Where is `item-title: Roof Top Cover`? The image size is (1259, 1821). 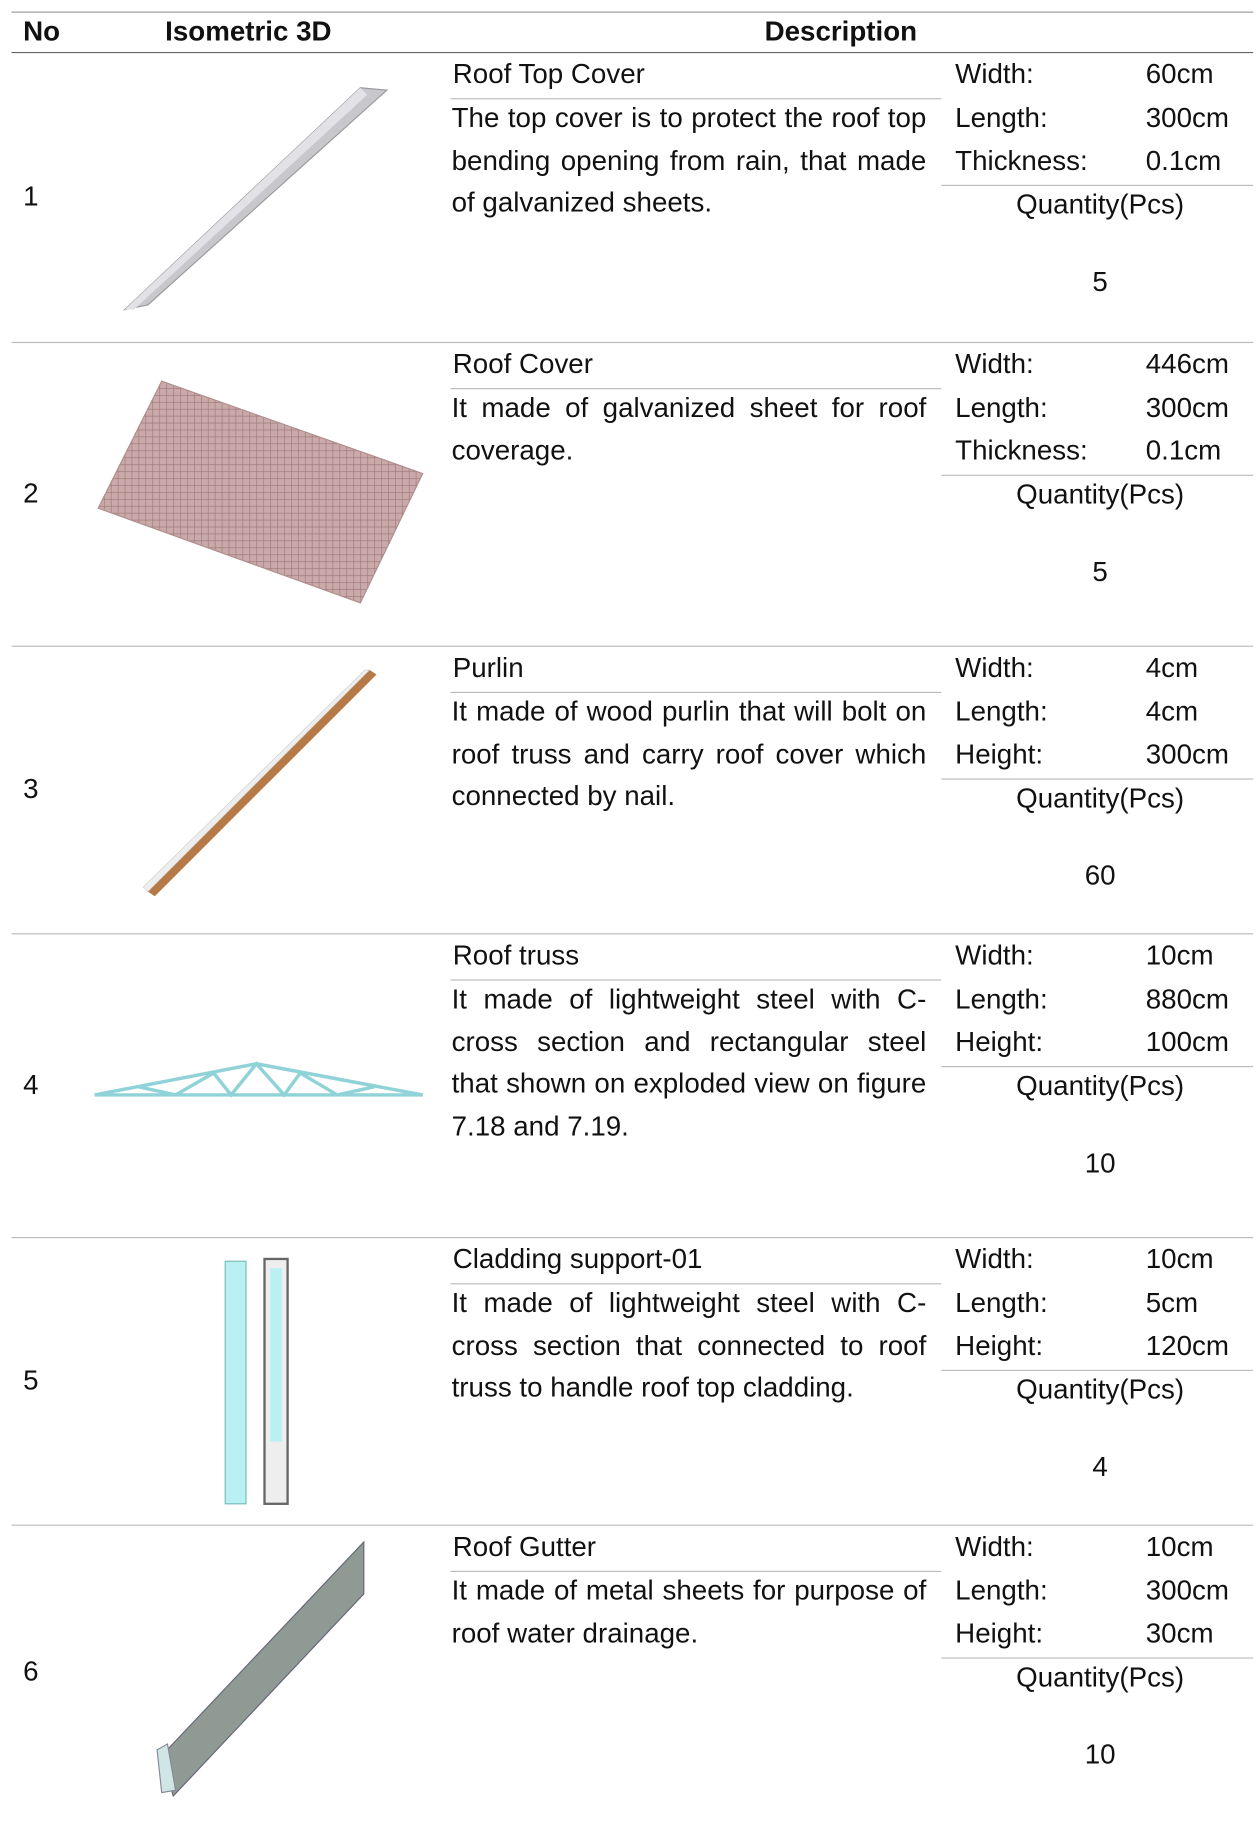
item-title: Roof Top Cover is located at coordinates (548, 74).